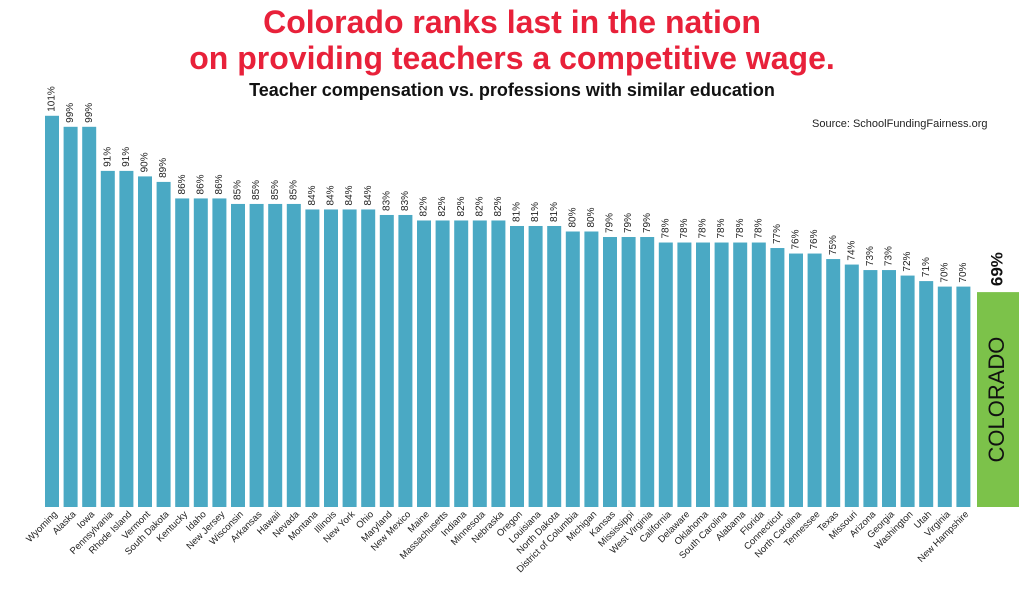  What do you see at coordinates (833, 245) in the screenshot?
I see `data-label: 75%` at bounding box center [833, 245].